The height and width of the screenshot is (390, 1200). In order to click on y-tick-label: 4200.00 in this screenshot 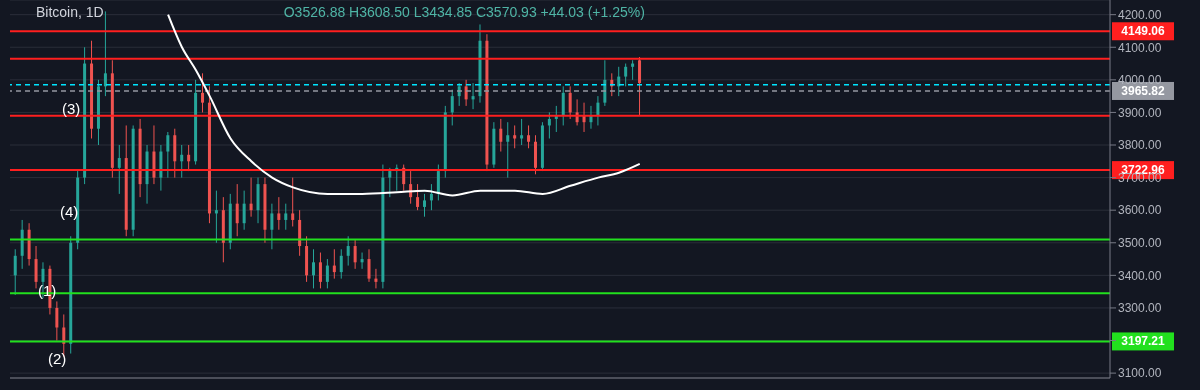, I will do `click(1140, 14)`.